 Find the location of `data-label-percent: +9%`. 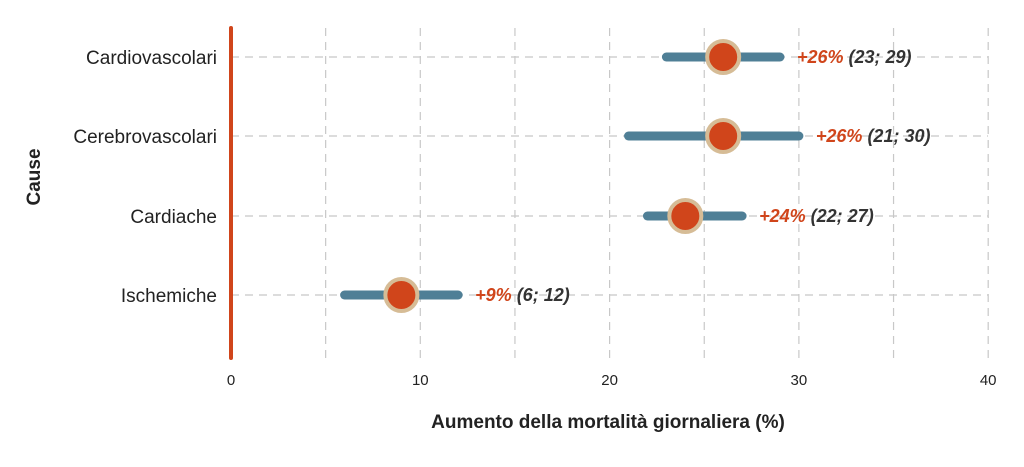

data-label-percent: +9% is located at coordinates (493, 295).